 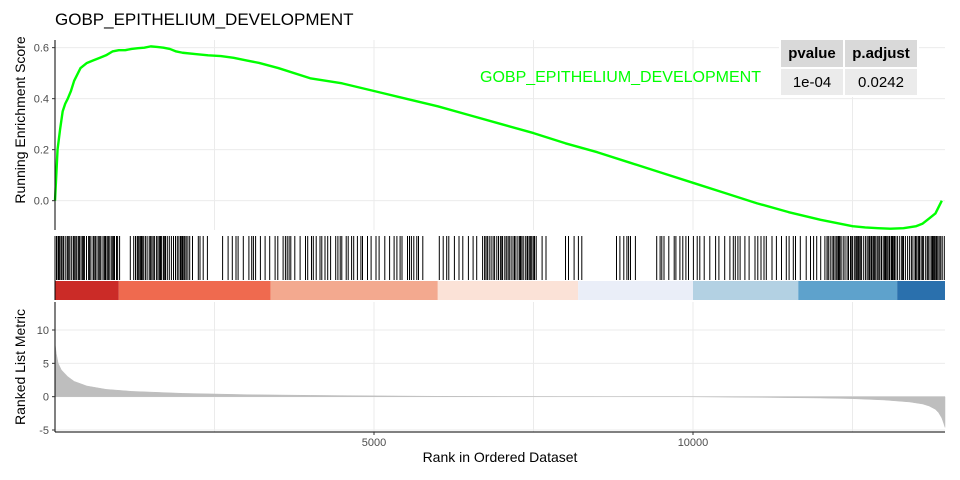 I want to click on rank-color-bands, so click(x=500, y=290).